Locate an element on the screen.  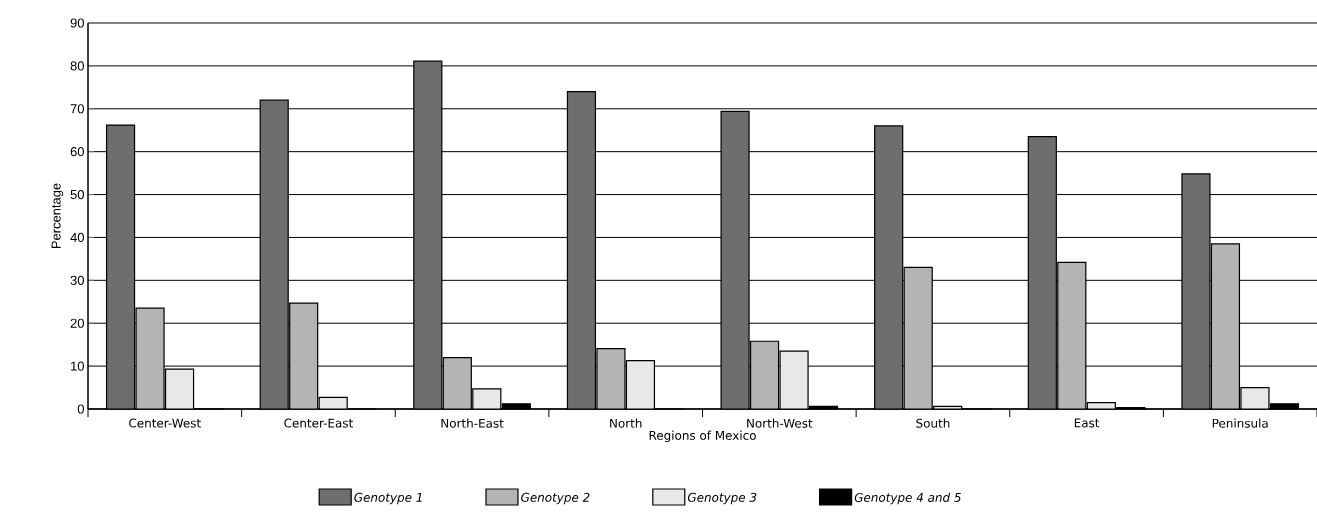
x-tick-label: Center-West is located at coordinates (165, 423).